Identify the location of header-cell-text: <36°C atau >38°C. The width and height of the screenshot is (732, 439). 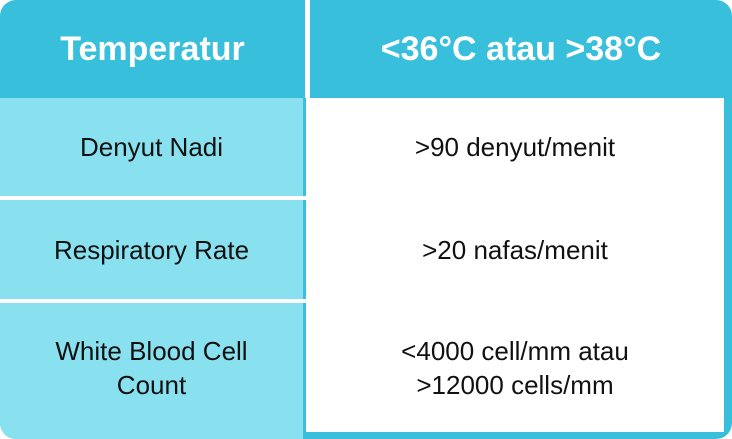
(521, 48).